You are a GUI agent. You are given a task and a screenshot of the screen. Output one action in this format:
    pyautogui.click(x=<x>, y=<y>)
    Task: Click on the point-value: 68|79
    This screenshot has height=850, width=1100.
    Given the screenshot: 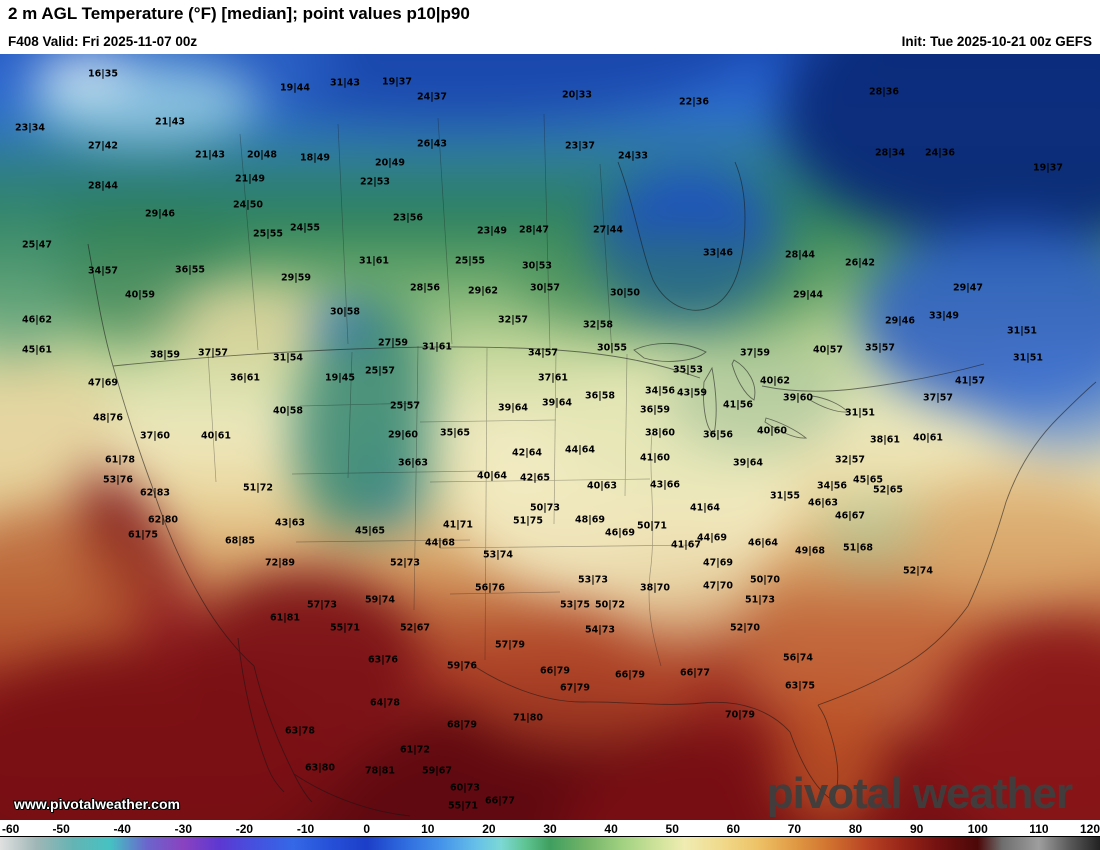 What is the action you would take?
    pyautogui.click(x=462, y=725)
    